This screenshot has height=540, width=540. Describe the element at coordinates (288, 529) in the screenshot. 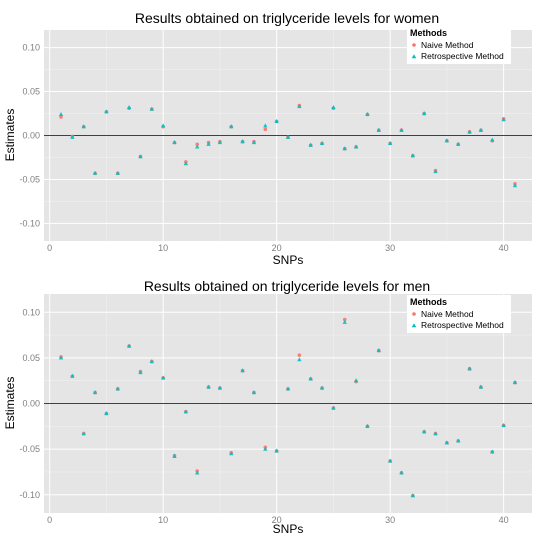

I see `x-axis-title: SNPs` at that location.